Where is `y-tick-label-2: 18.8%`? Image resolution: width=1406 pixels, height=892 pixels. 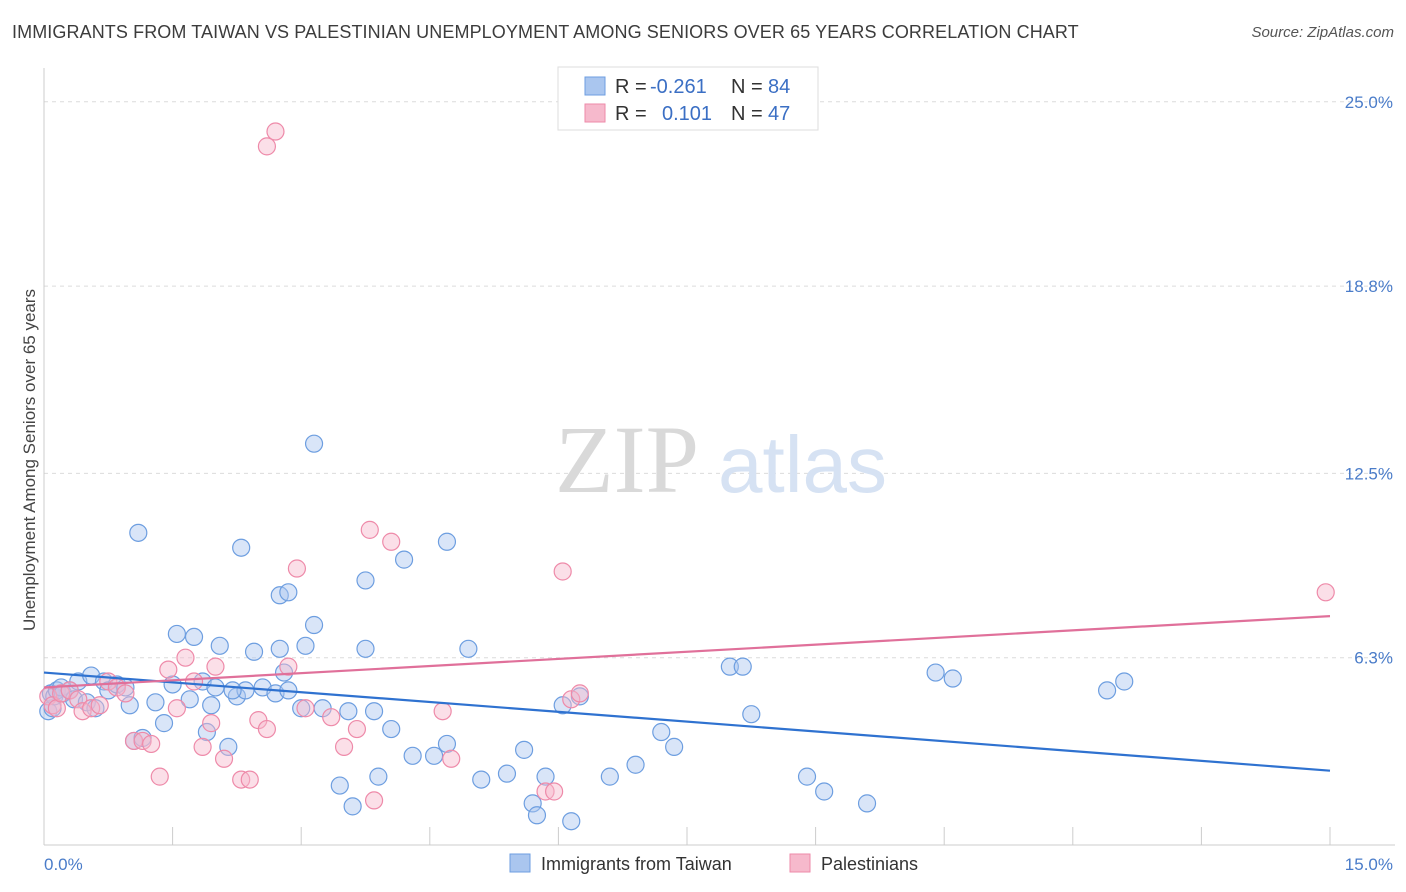 y-tick-label-2: 18.8% is located at coordinates (1369, 286).